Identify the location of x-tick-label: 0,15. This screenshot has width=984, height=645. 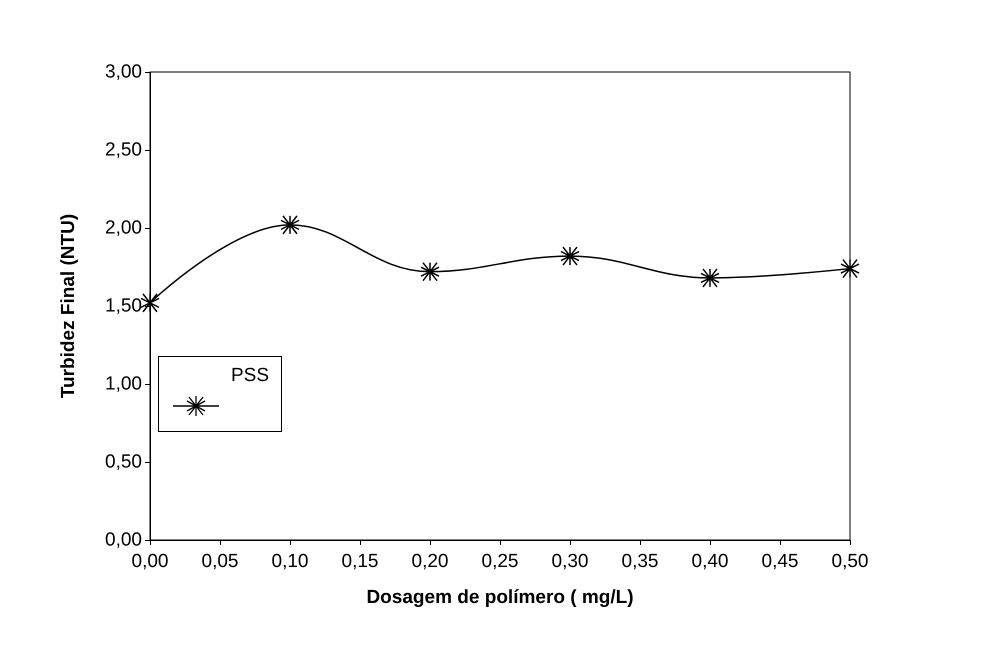
(360, 561).